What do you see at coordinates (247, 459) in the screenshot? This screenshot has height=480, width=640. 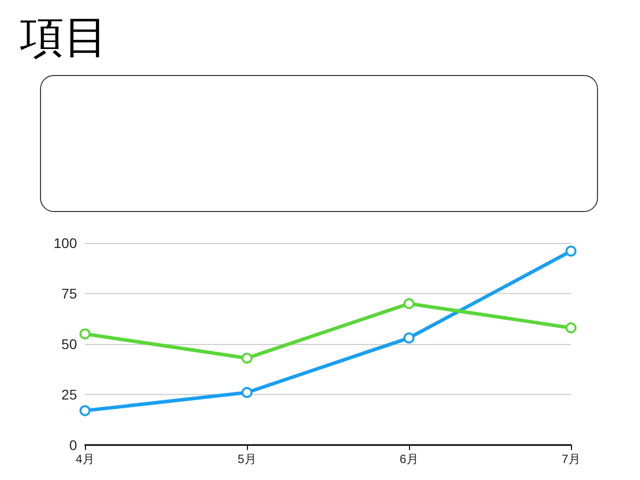 I see `x-tick-label: 5月` at bounding box center [247, 459].